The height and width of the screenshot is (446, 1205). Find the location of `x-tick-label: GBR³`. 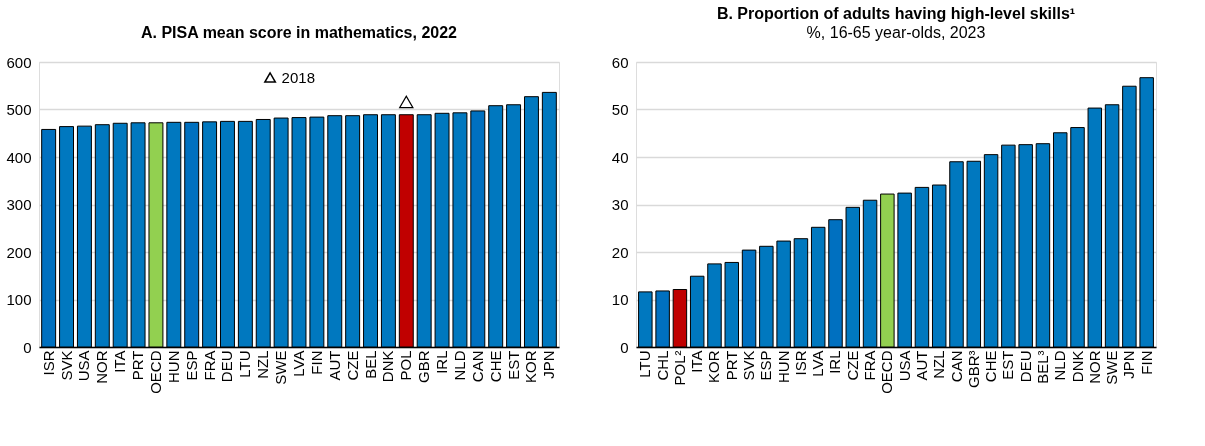

x-tick-label: GBR³ is located at coordinates (973, 369).